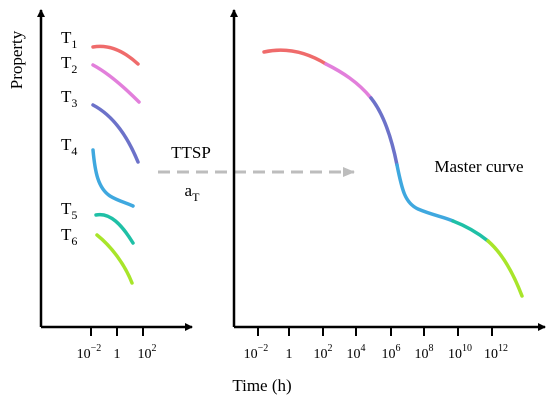 Image resolution: width=550 pixels, height=403 pixels. I want to click on left-tick-label: 10², so click(147, 352).